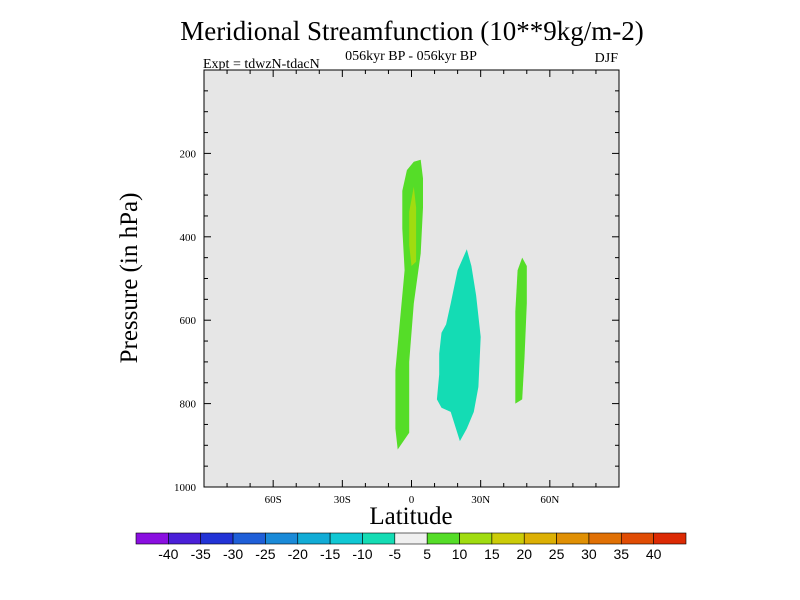 This screenshot has width=800, height=600. What do you see at coordinates (330, 554) in the screenshot?
I see `colorbar-label: -15` at bounding box center [330, 554].